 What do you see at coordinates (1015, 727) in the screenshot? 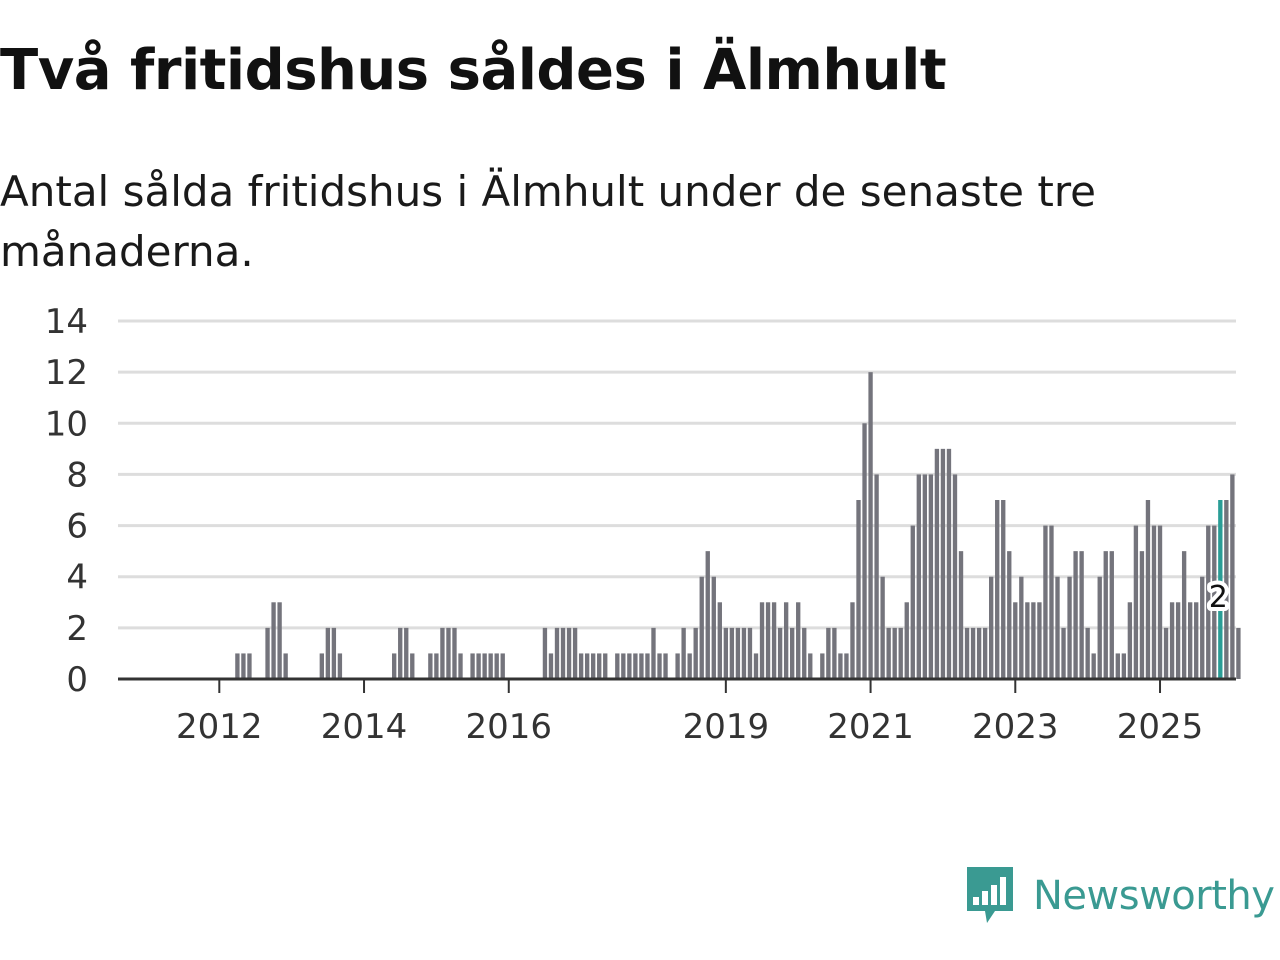
I see `x-tick-label: 2023` at bounding box center [1015, 727].